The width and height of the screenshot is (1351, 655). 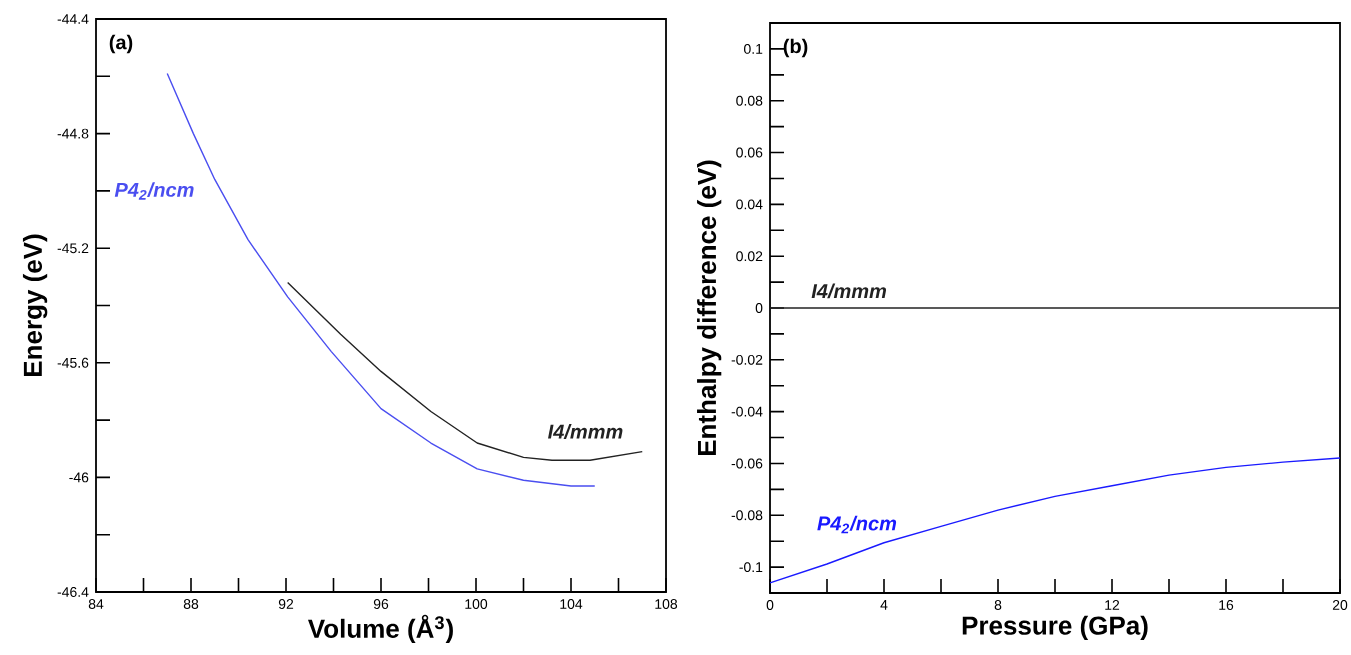 I want to click on y-tick-label: 0.04, so click(x=749, y=204).